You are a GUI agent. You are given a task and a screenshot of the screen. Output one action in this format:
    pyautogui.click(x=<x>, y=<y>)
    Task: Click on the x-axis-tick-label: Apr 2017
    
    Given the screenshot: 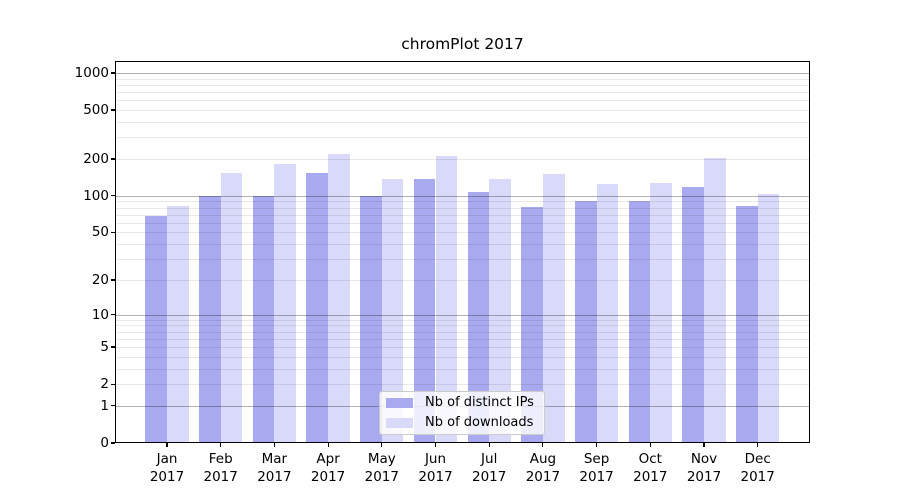 What is the action you would take?
    pyautogui.click(x=328, y=468)
    